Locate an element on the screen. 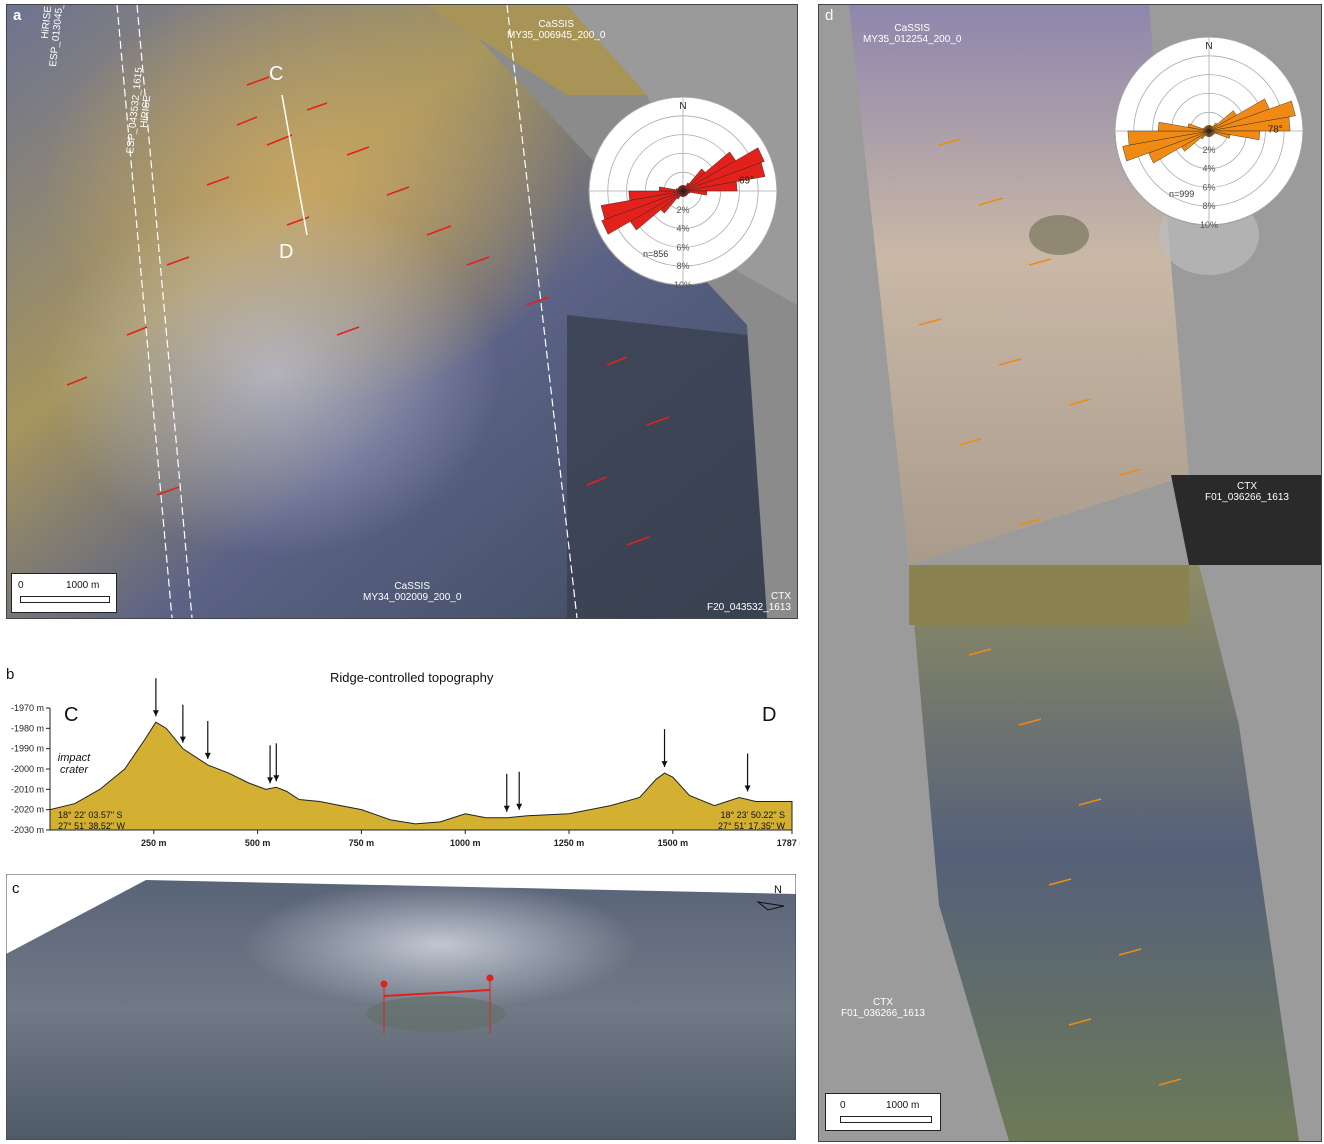 The width and height of the screenshot is (1324, 1144). scale-a-label: 1000 m is located at coordinates (83, 585).